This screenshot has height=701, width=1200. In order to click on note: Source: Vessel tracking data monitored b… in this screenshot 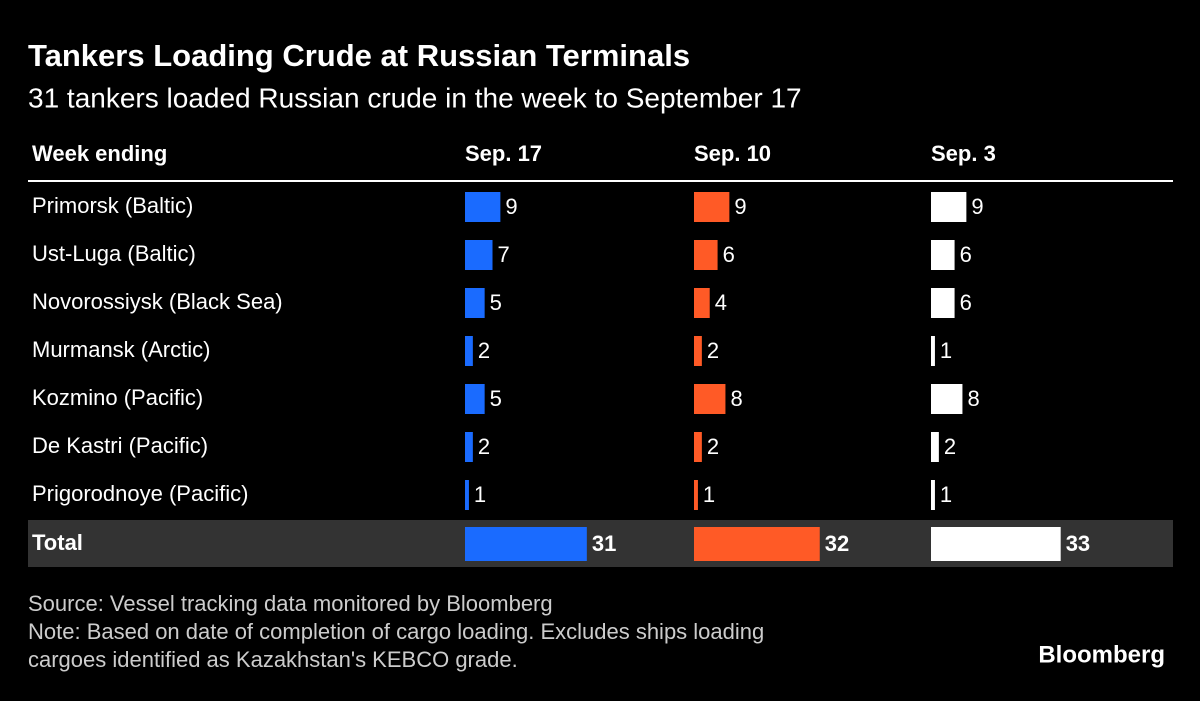, I will do `click(290, 603)`.